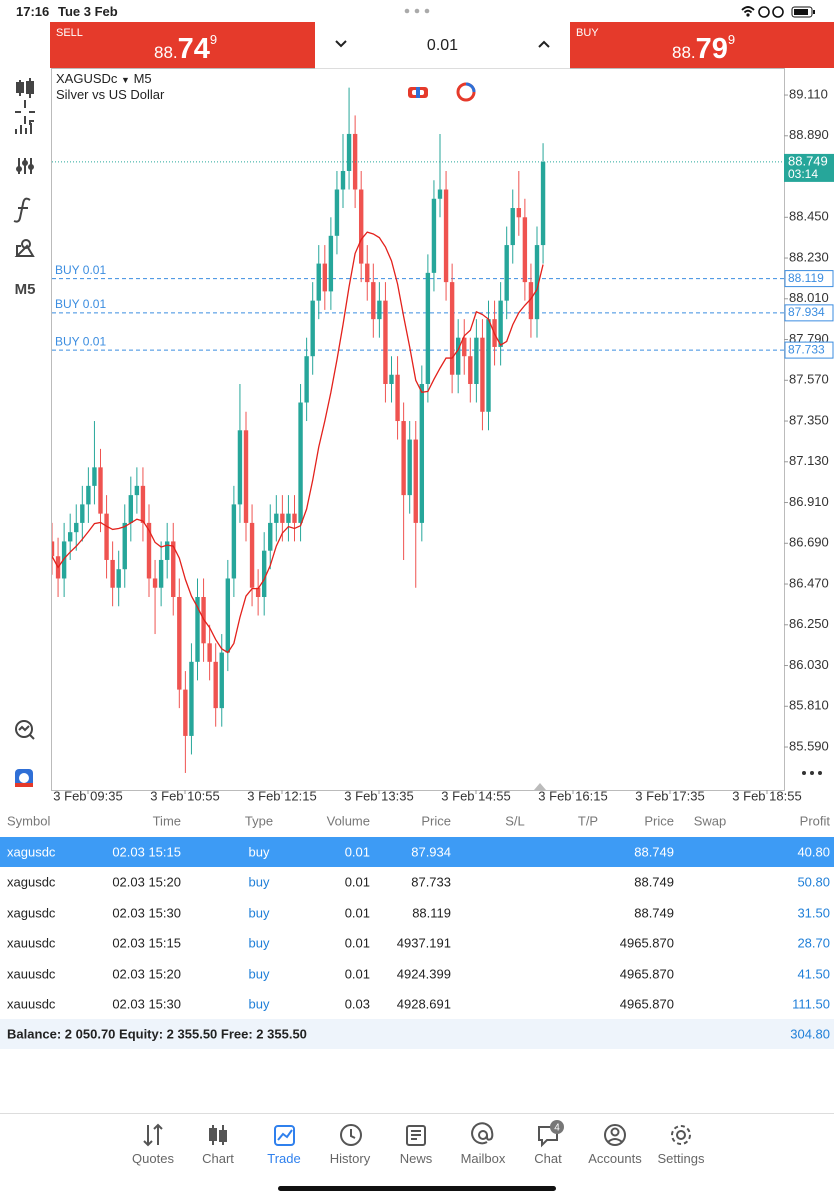  Describe the element at coordinates (416, 1158) in the screenshot. I see `nav-item: News` at that location.